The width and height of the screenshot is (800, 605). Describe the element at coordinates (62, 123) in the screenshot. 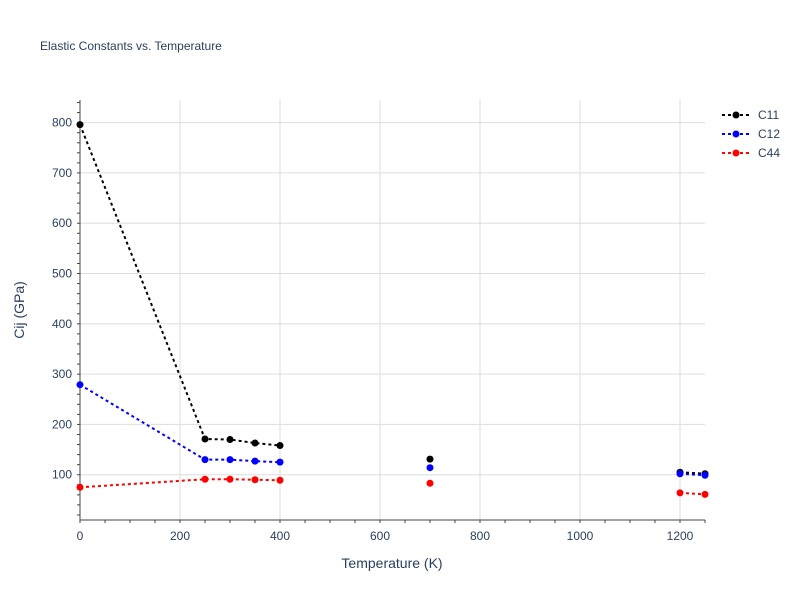

I see `y-tick-label: 800` at that location.